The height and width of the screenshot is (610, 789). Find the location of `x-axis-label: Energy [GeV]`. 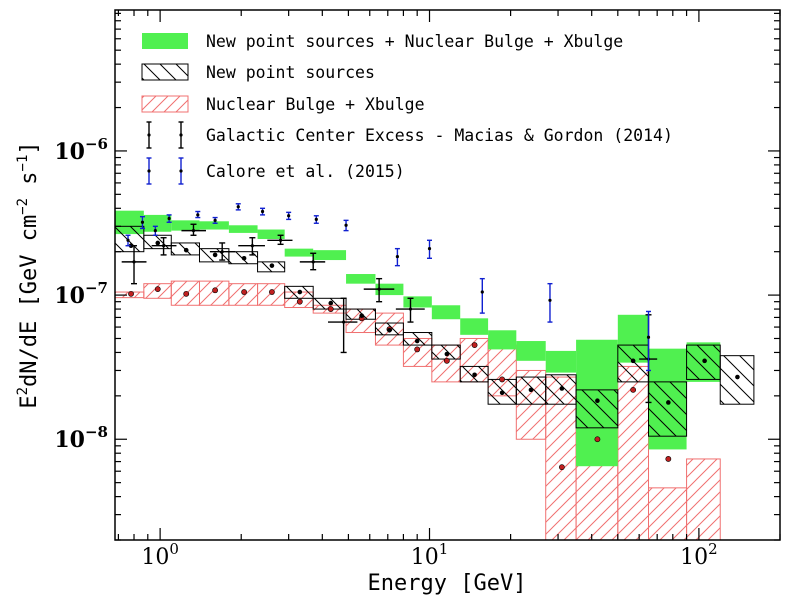

x-axis-label: Energy [GeV] is located at coordinates (447, 583).